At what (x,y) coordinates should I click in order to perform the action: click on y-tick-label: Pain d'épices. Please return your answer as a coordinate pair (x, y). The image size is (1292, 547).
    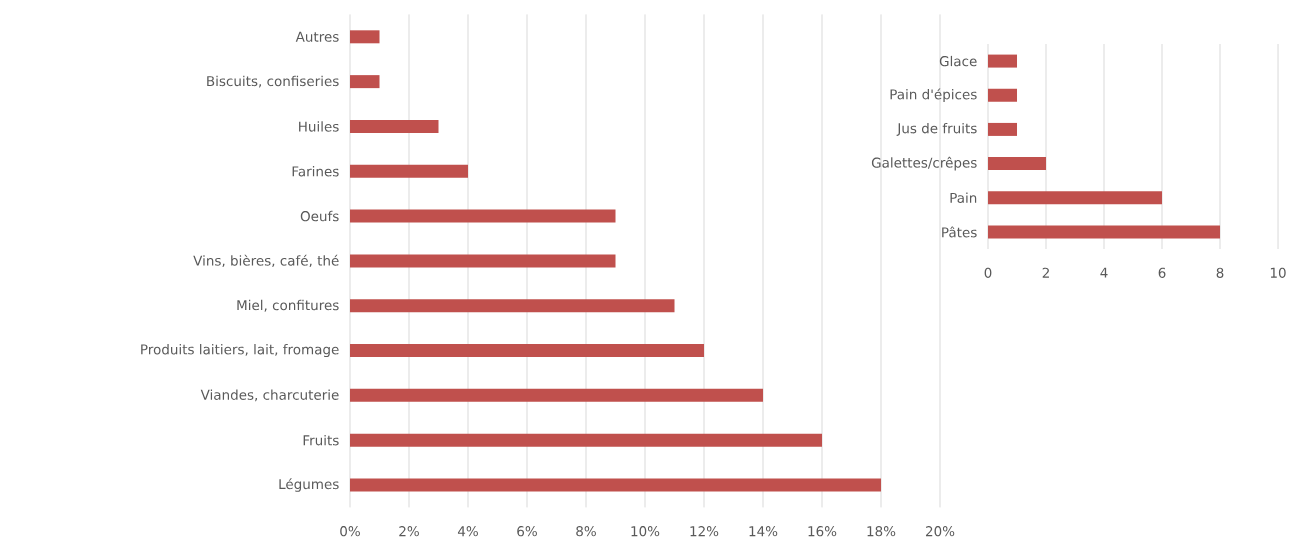
    Looking at the image, I should click on (933, 95).